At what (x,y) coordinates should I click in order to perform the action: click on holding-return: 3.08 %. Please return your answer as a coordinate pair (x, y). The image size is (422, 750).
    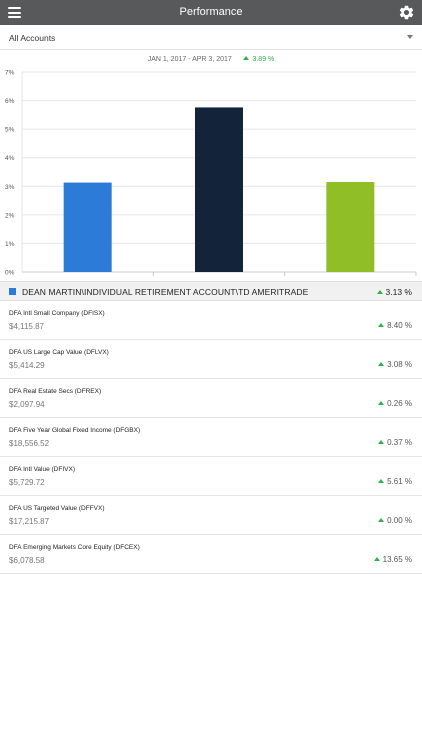
    Looking at the image, I should click on (395, 364).